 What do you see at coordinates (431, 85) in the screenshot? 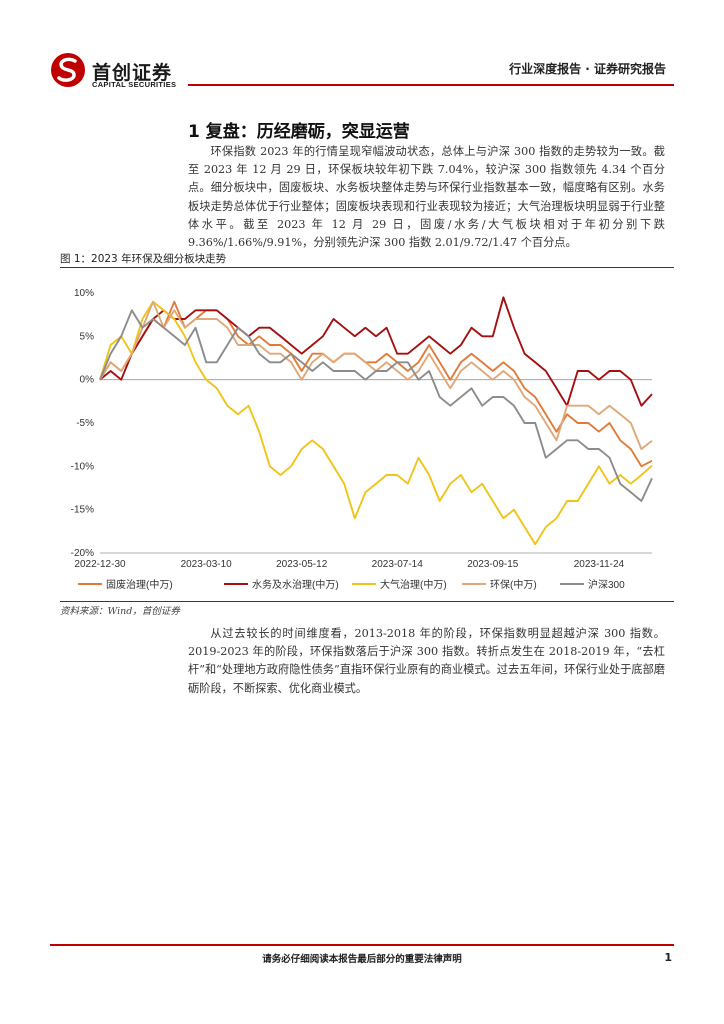
I see `header-rule` at bounding box center [431, 85].